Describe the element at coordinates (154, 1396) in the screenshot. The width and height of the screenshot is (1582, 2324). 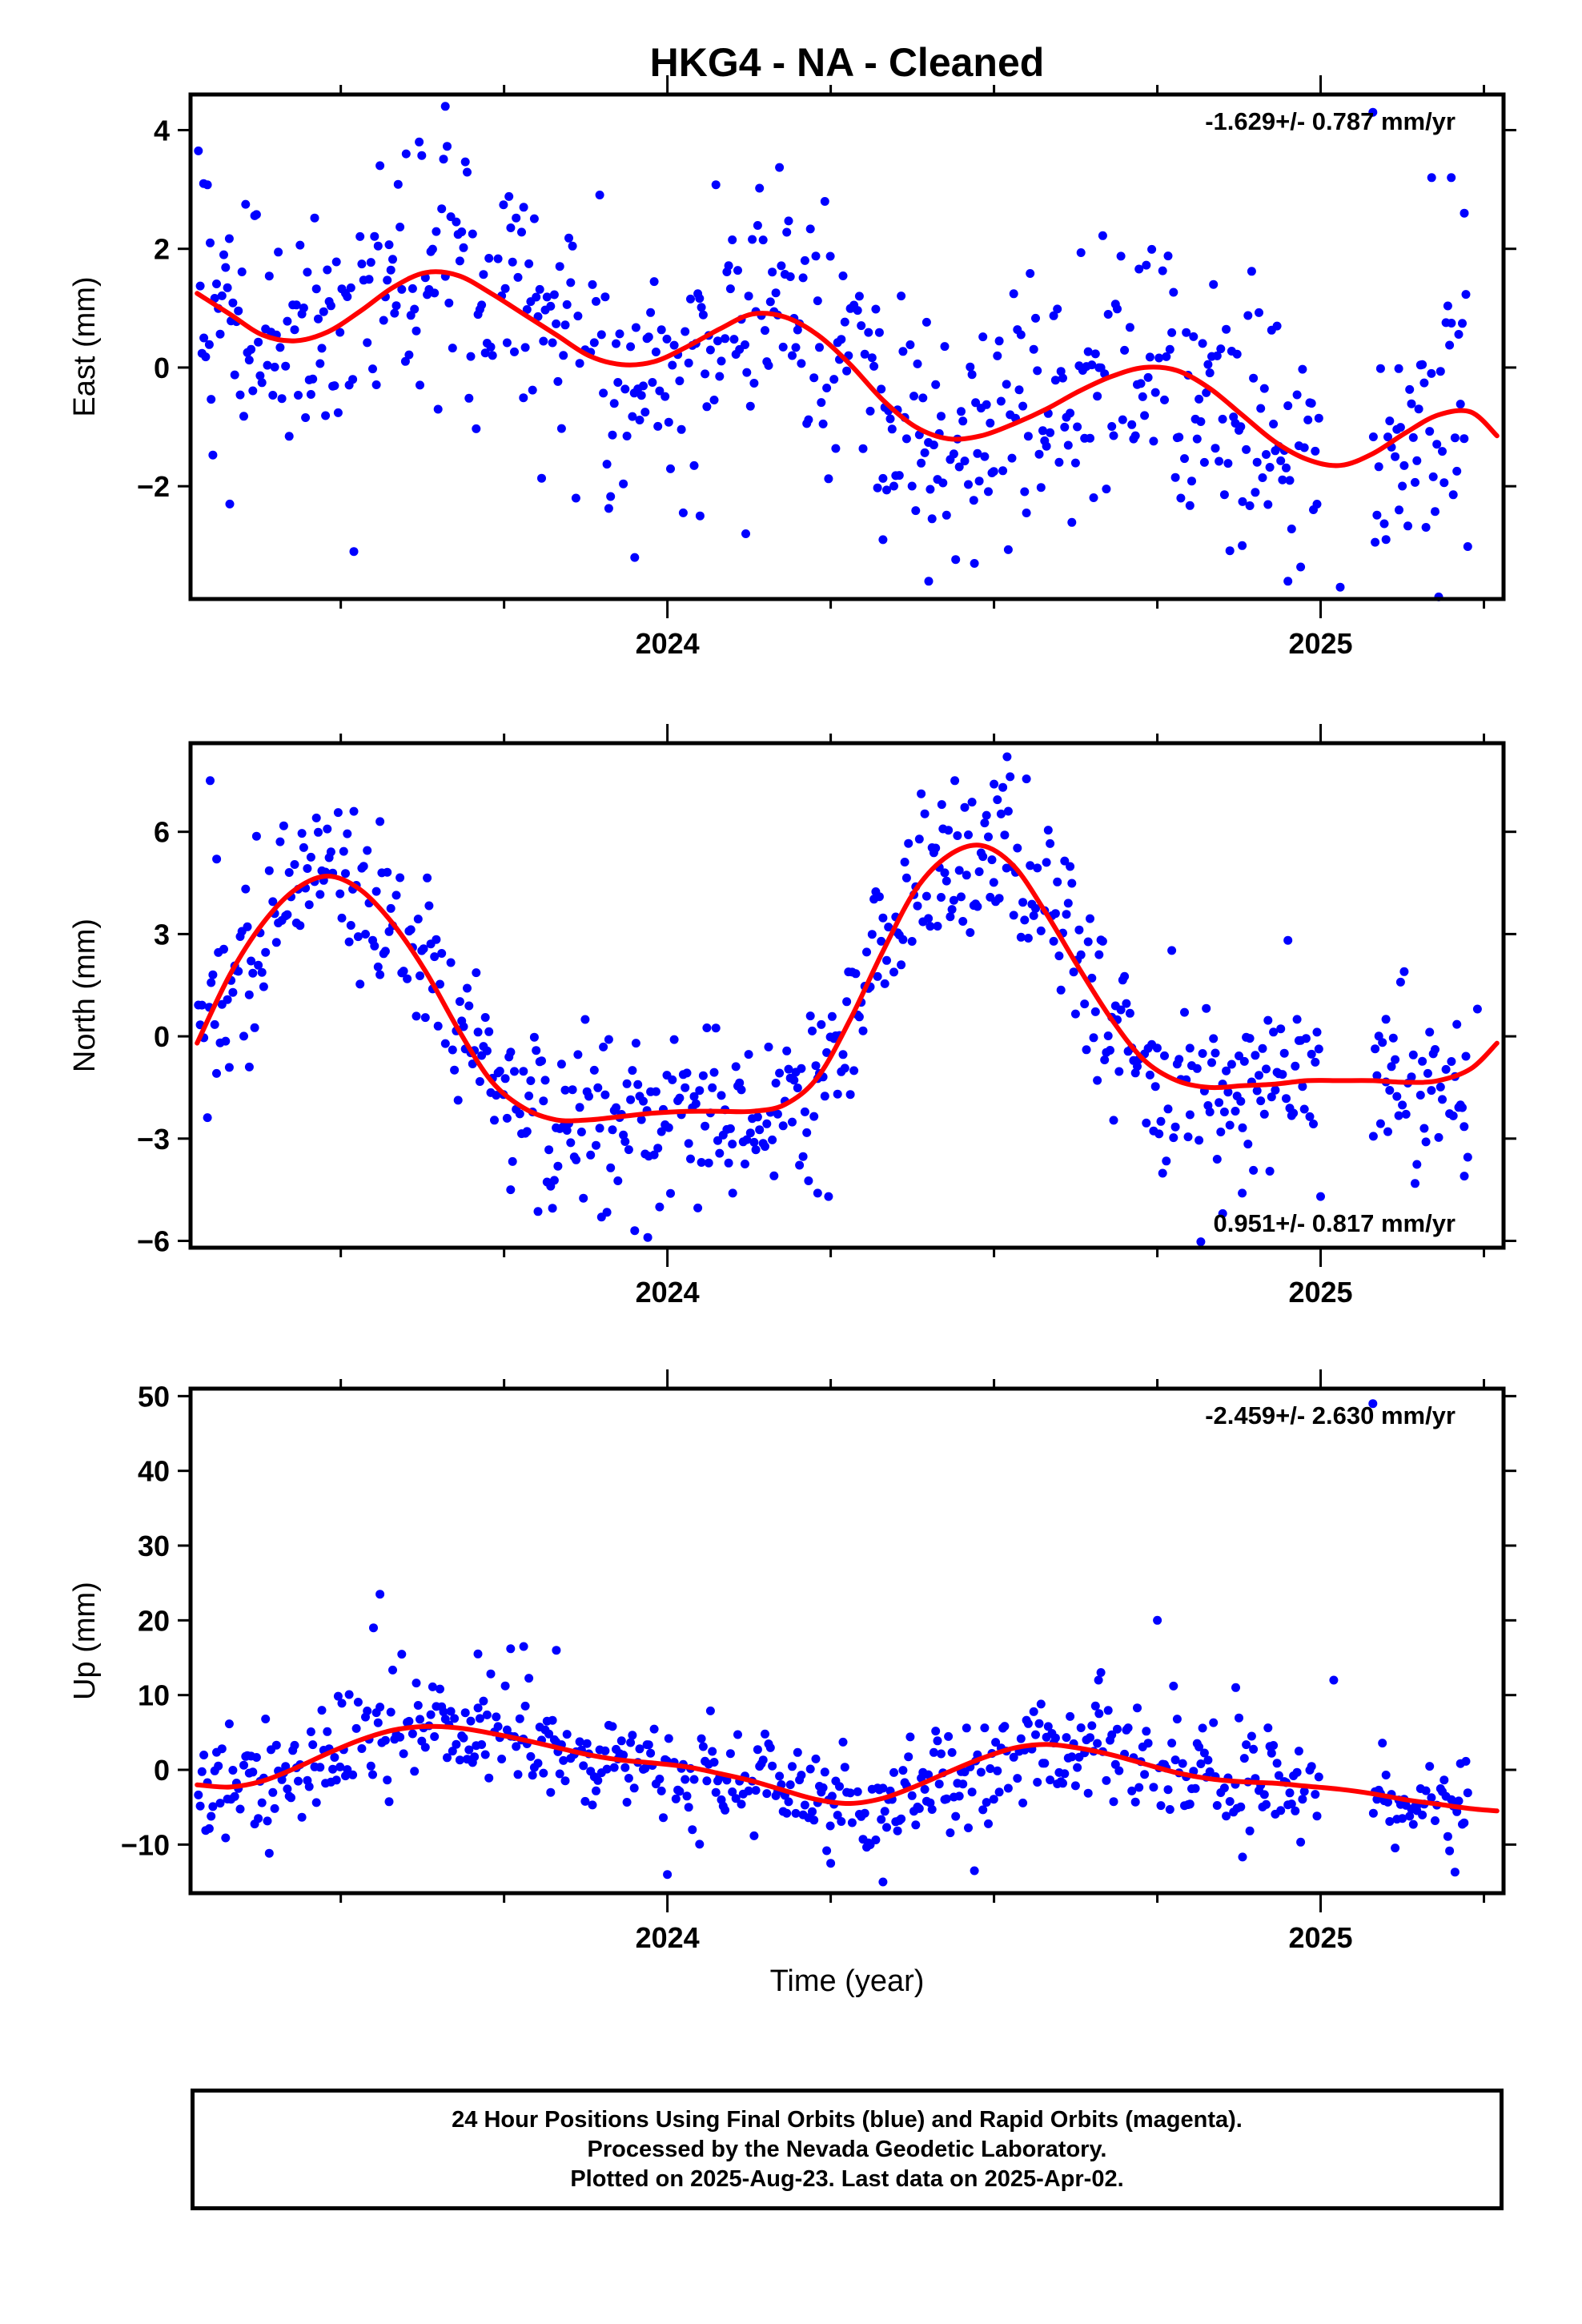
I see `y-tick-label: 50` at that location.